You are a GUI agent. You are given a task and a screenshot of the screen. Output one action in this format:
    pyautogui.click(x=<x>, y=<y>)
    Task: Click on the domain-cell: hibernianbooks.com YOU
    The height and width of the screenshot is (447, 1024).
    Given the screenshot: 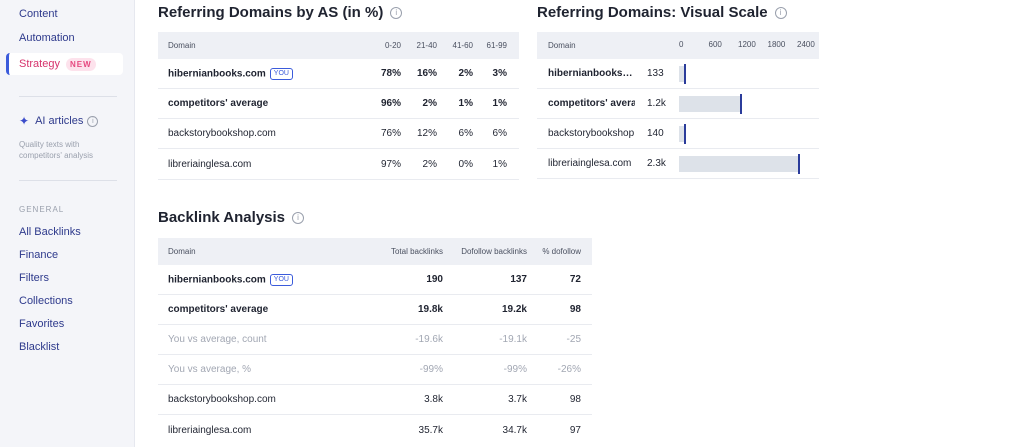 What is the action you would take?
    pyautogui.click(x=258, y=279)
    